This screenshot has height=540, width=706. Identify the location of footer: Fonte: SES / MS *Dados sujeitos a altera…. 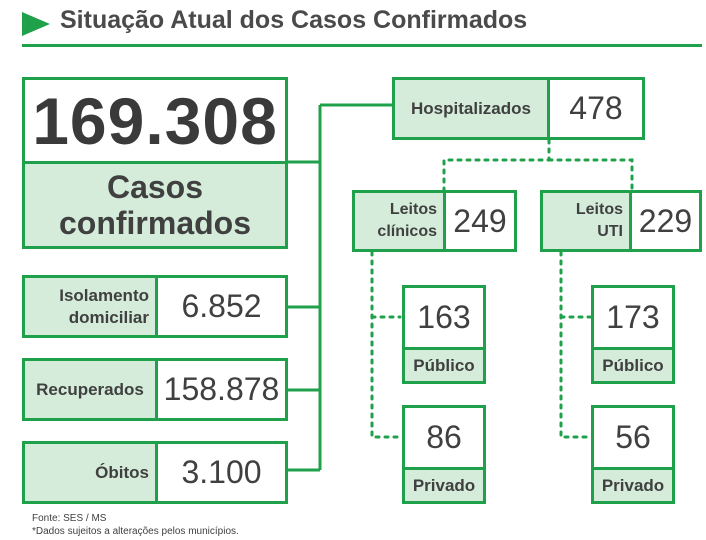
(135, 525).